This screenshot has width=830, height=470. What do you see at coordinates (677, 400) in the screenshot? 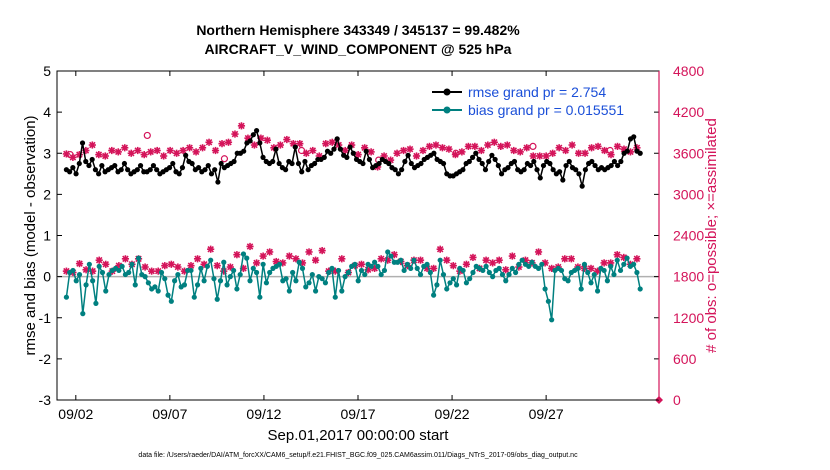
I see `right-axis-tick-label: 0` at bounding box center [677, 400].